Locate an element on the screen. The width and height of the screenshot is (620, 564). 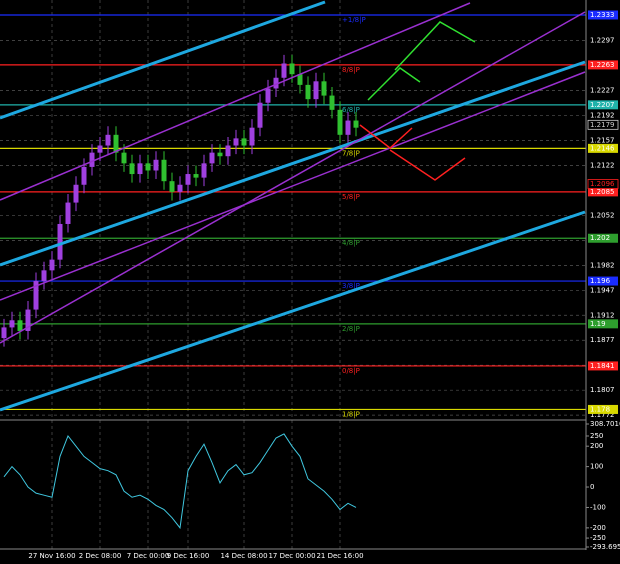
level-label: 6/8|P is located at coordinates (351, 110).